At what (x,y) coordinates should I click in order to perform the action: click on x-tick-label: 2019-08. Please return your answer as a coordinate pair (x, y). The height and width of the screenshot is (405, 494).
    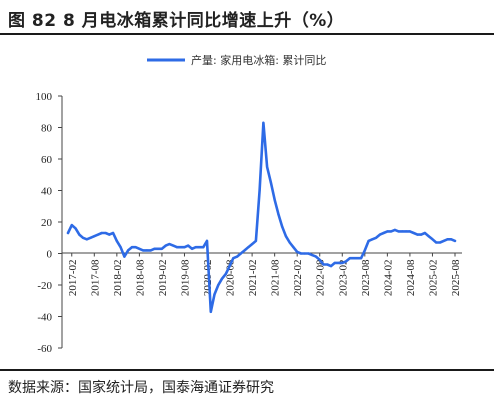
    Looking at the image, I should click on (185, 277).